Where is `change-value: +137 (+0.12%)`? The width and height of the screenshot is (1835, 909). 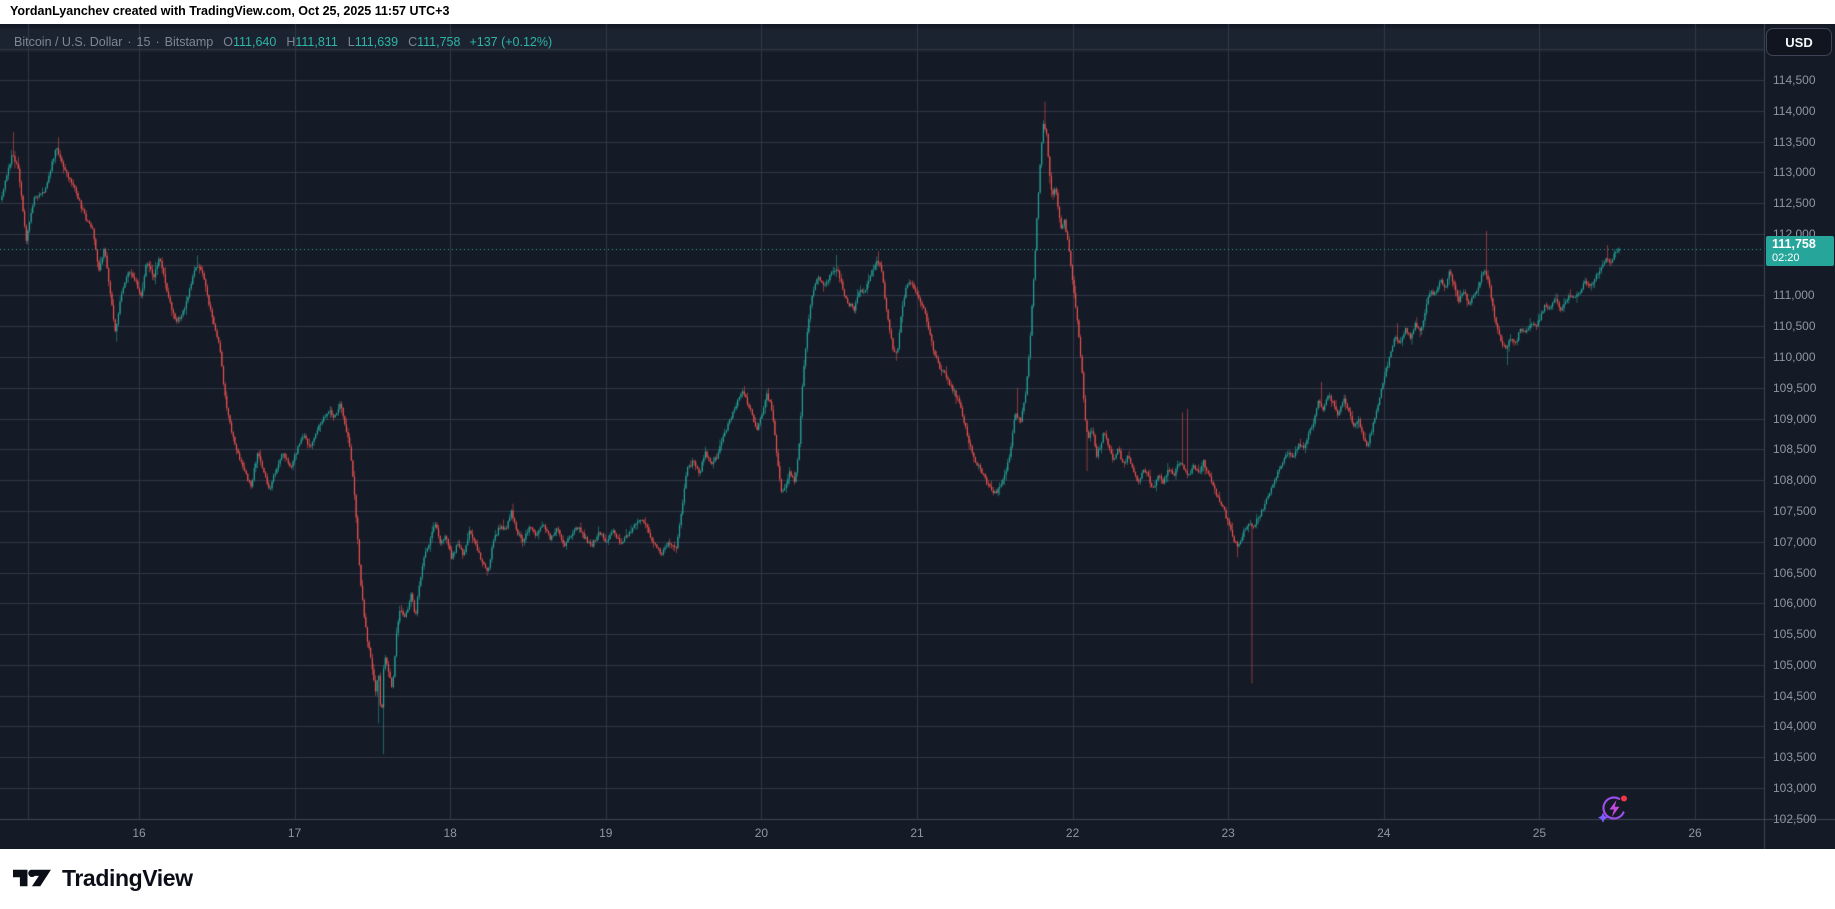
change-value: +137 (+0.12%) is located at coordinates (511, 42).